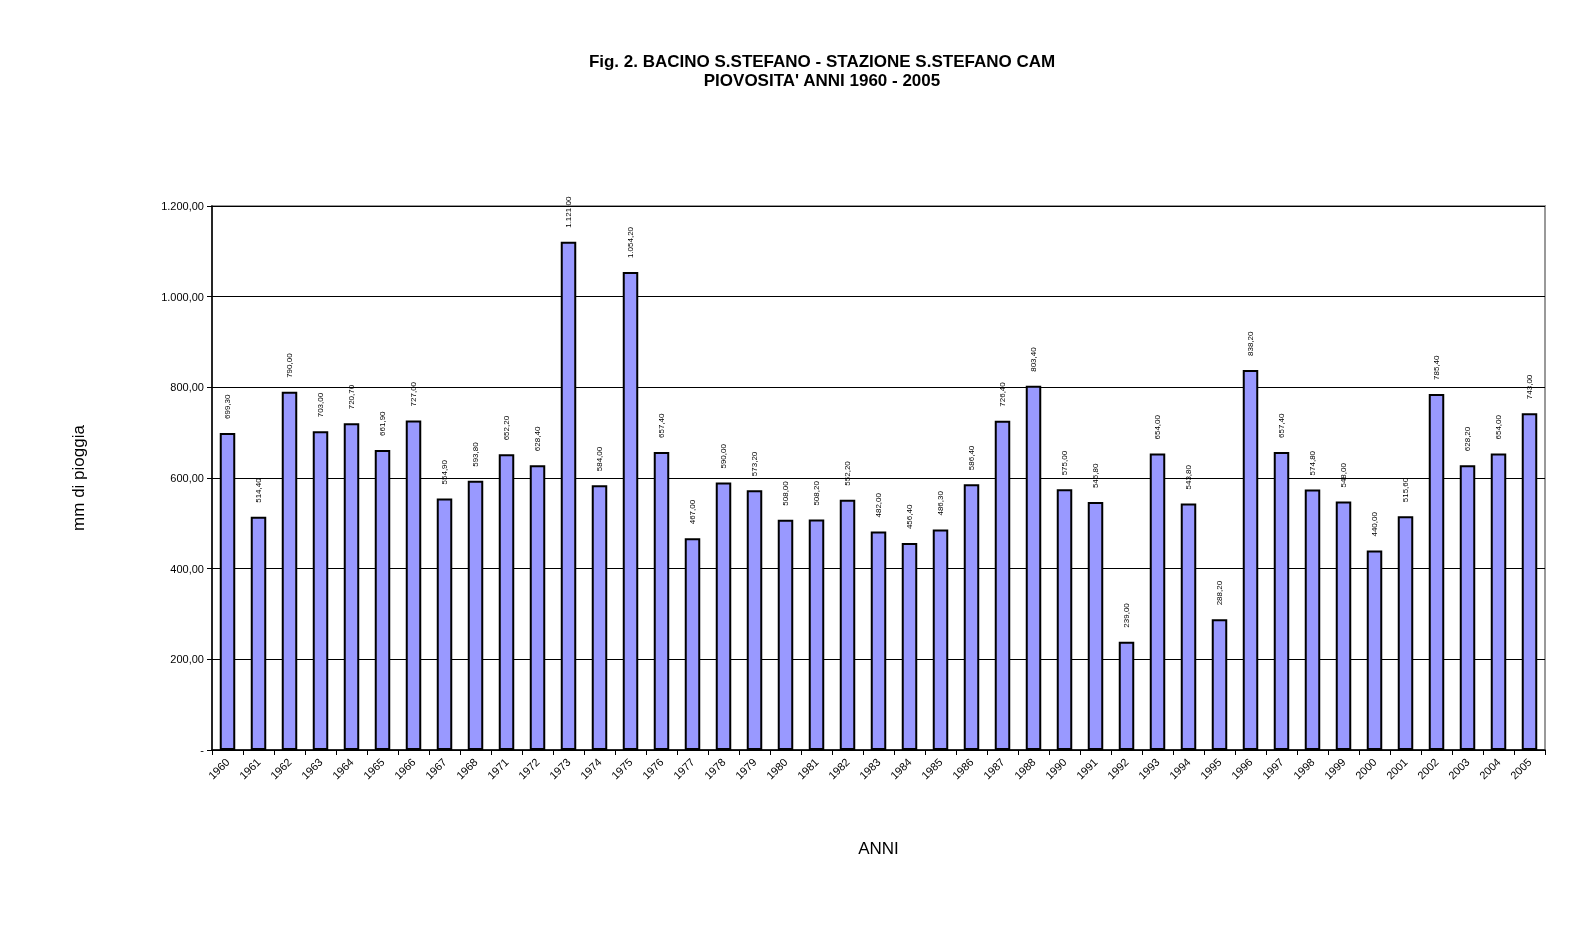  What do you see at coordinates (78, 477) in the screenshot?
I see `y-axis-title: mm di pioggia` at bounding box center [78, 477].